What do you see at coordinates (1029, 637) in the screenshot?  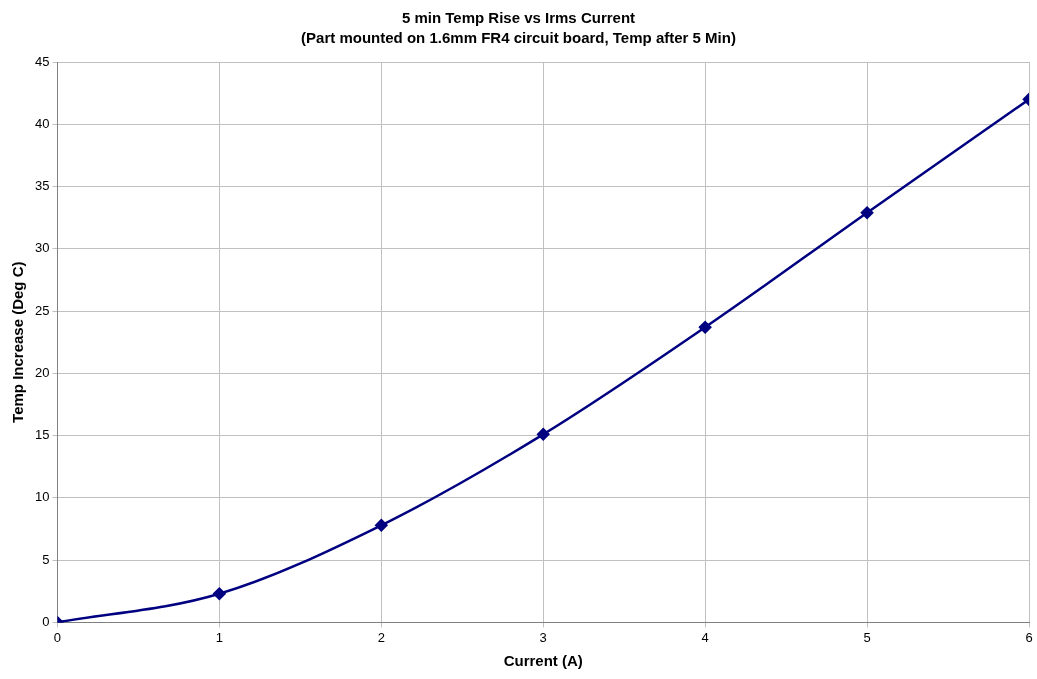 I see `x-tick-label: 6` at bounding box center [1029, 637].